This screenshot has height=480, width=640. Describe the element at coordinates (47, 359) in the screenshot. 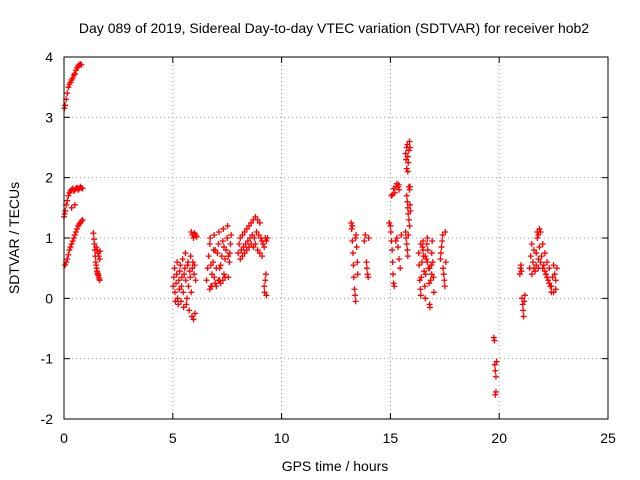

I see `y-tick-label: -1` at that location.